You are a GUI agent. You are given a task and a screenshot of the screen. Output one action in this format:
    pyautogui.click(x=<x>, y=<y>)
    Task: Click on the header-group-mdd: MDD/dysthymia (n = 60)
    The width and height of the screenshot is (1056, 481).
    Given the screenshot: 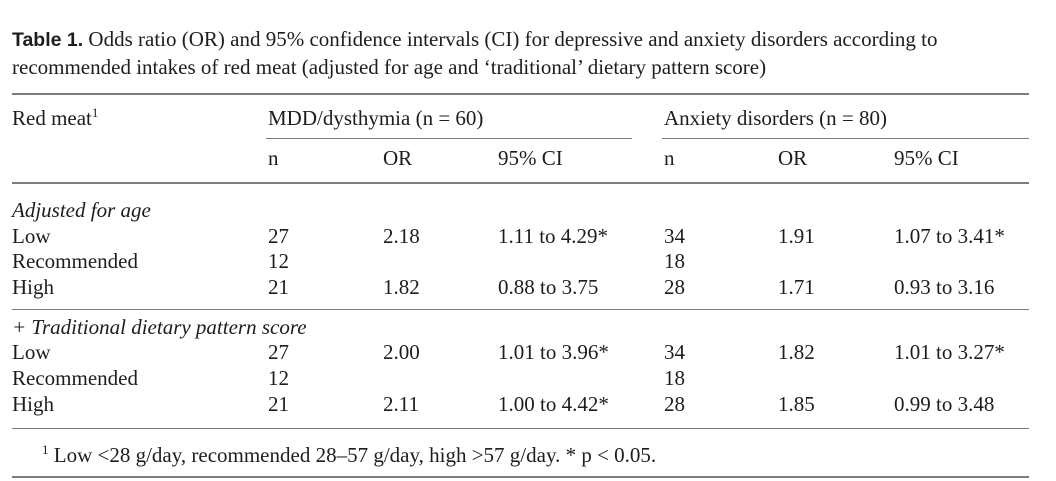 What is the action you would take?
    pyautogui.click(x=376, y=118)
    